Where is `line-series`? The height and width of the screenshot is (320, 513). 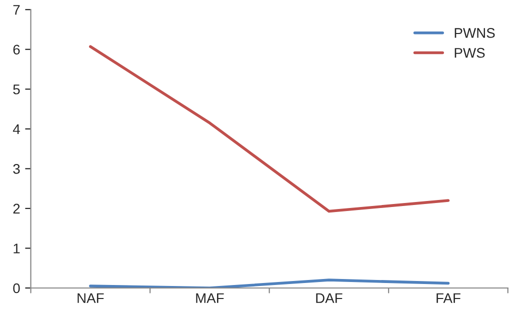 line-series is located at coordinates (269, 283).